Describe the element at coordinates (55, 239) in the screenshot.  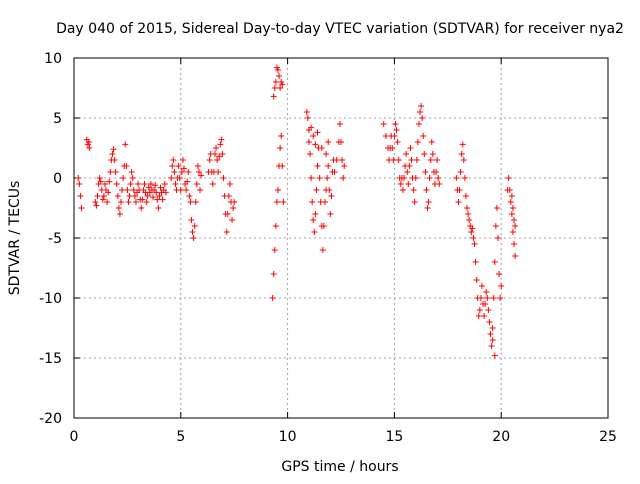
I see `y-tick-label: -5` at that location.